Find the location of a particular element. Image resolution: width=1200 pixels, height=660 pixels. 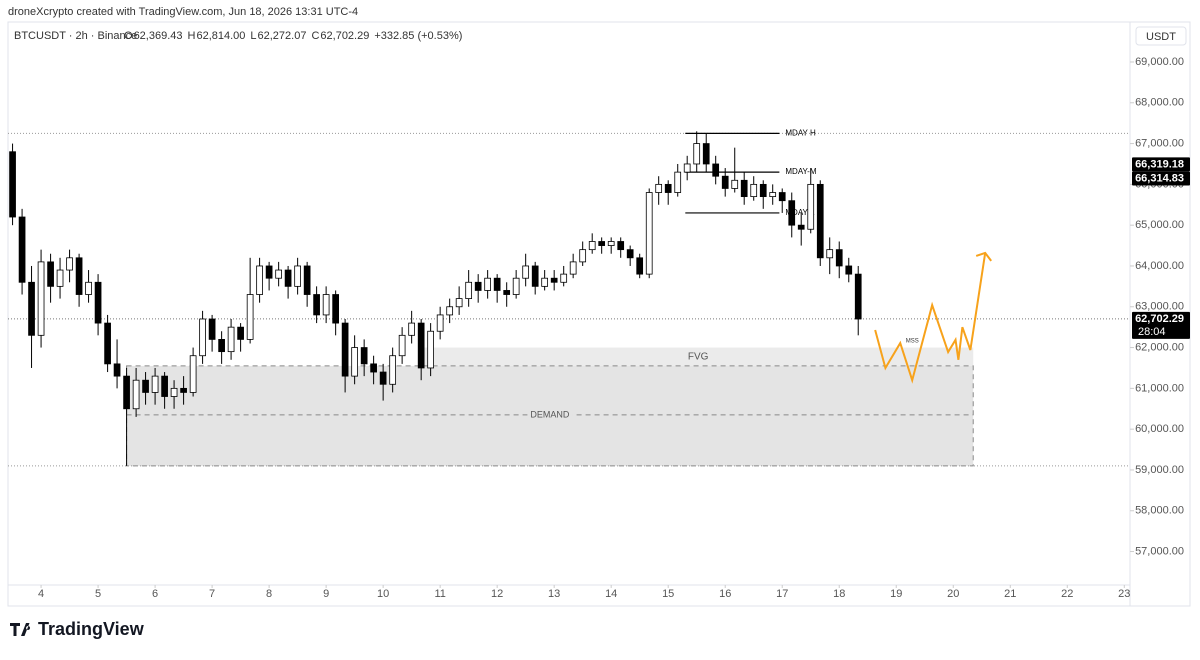

price-label: 66,314.83 is located at coordinates (1159, 178).